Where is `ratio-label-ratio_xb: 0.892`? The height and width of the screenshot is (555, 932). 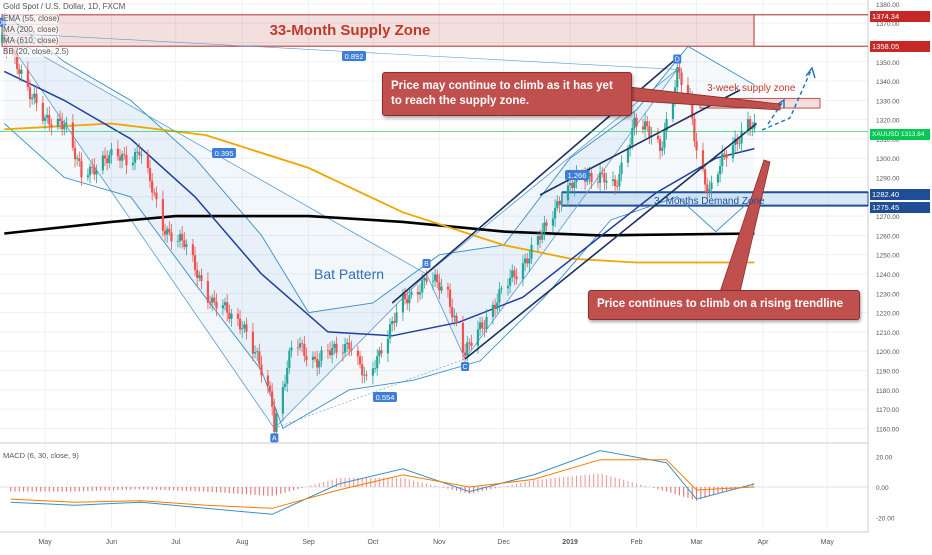 ratio-label-ratio_xb: 0.892 is located at coordinates (354, 56).